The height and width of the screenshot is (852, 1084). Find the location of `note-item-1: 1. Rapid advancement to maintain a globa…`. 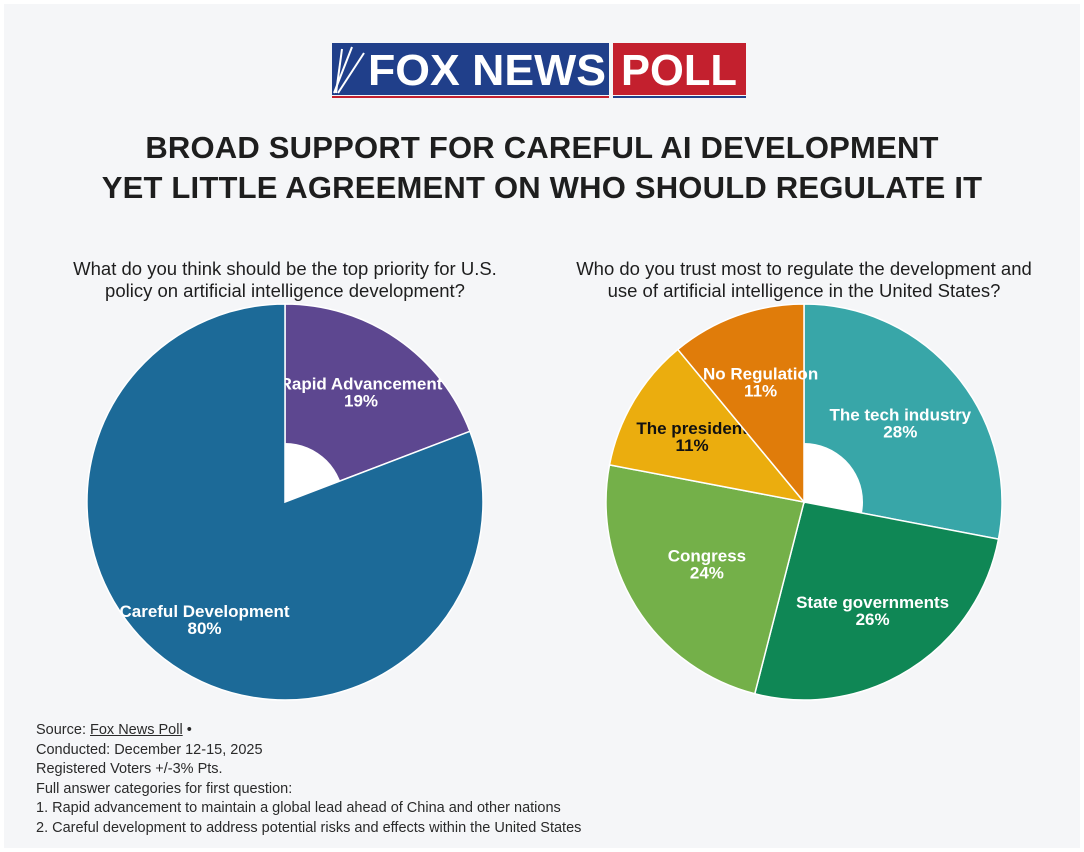

note-item-1: 1. Rapid advancement to maintain a globa… is located at coordinates (298, 808).